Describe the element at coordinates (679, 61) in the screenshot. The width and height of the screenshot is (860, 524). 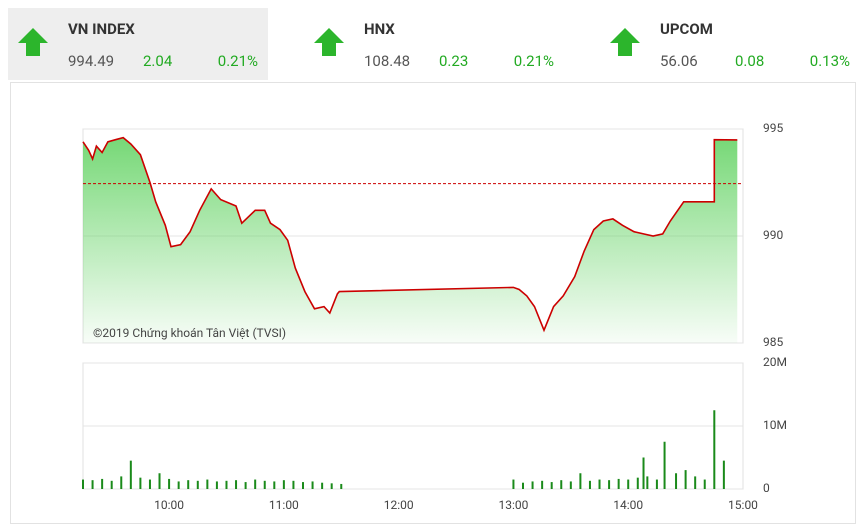
I see `ticker-value: 56.06` at that location.